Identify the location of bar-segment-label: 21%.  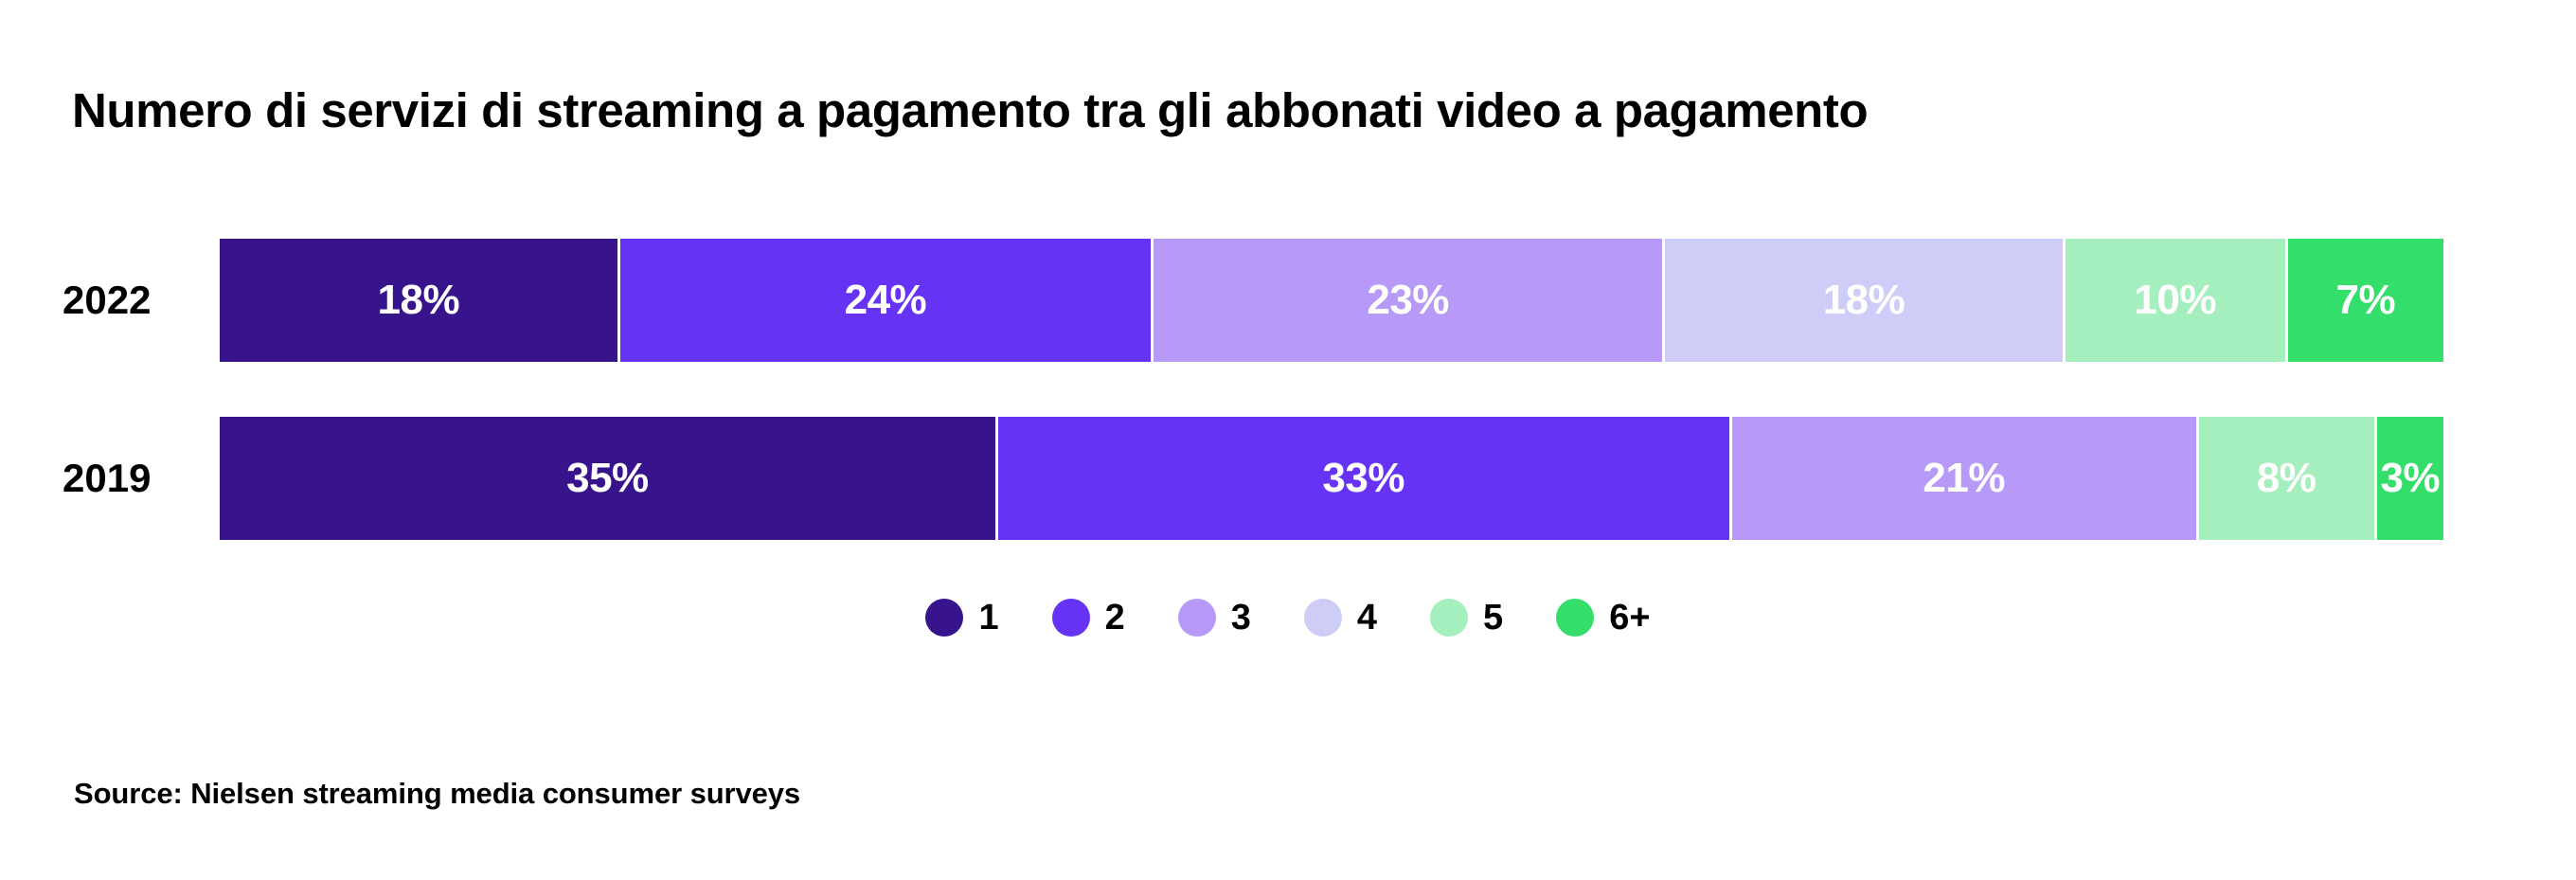
(1964, 478).